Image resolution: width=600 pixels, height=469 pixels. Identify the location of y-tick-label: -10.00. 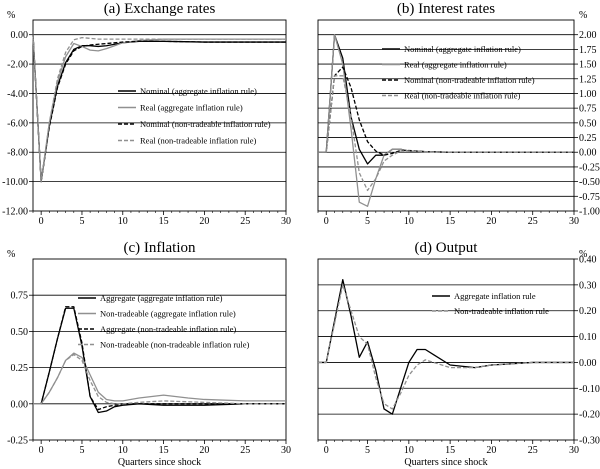
(15, 182).